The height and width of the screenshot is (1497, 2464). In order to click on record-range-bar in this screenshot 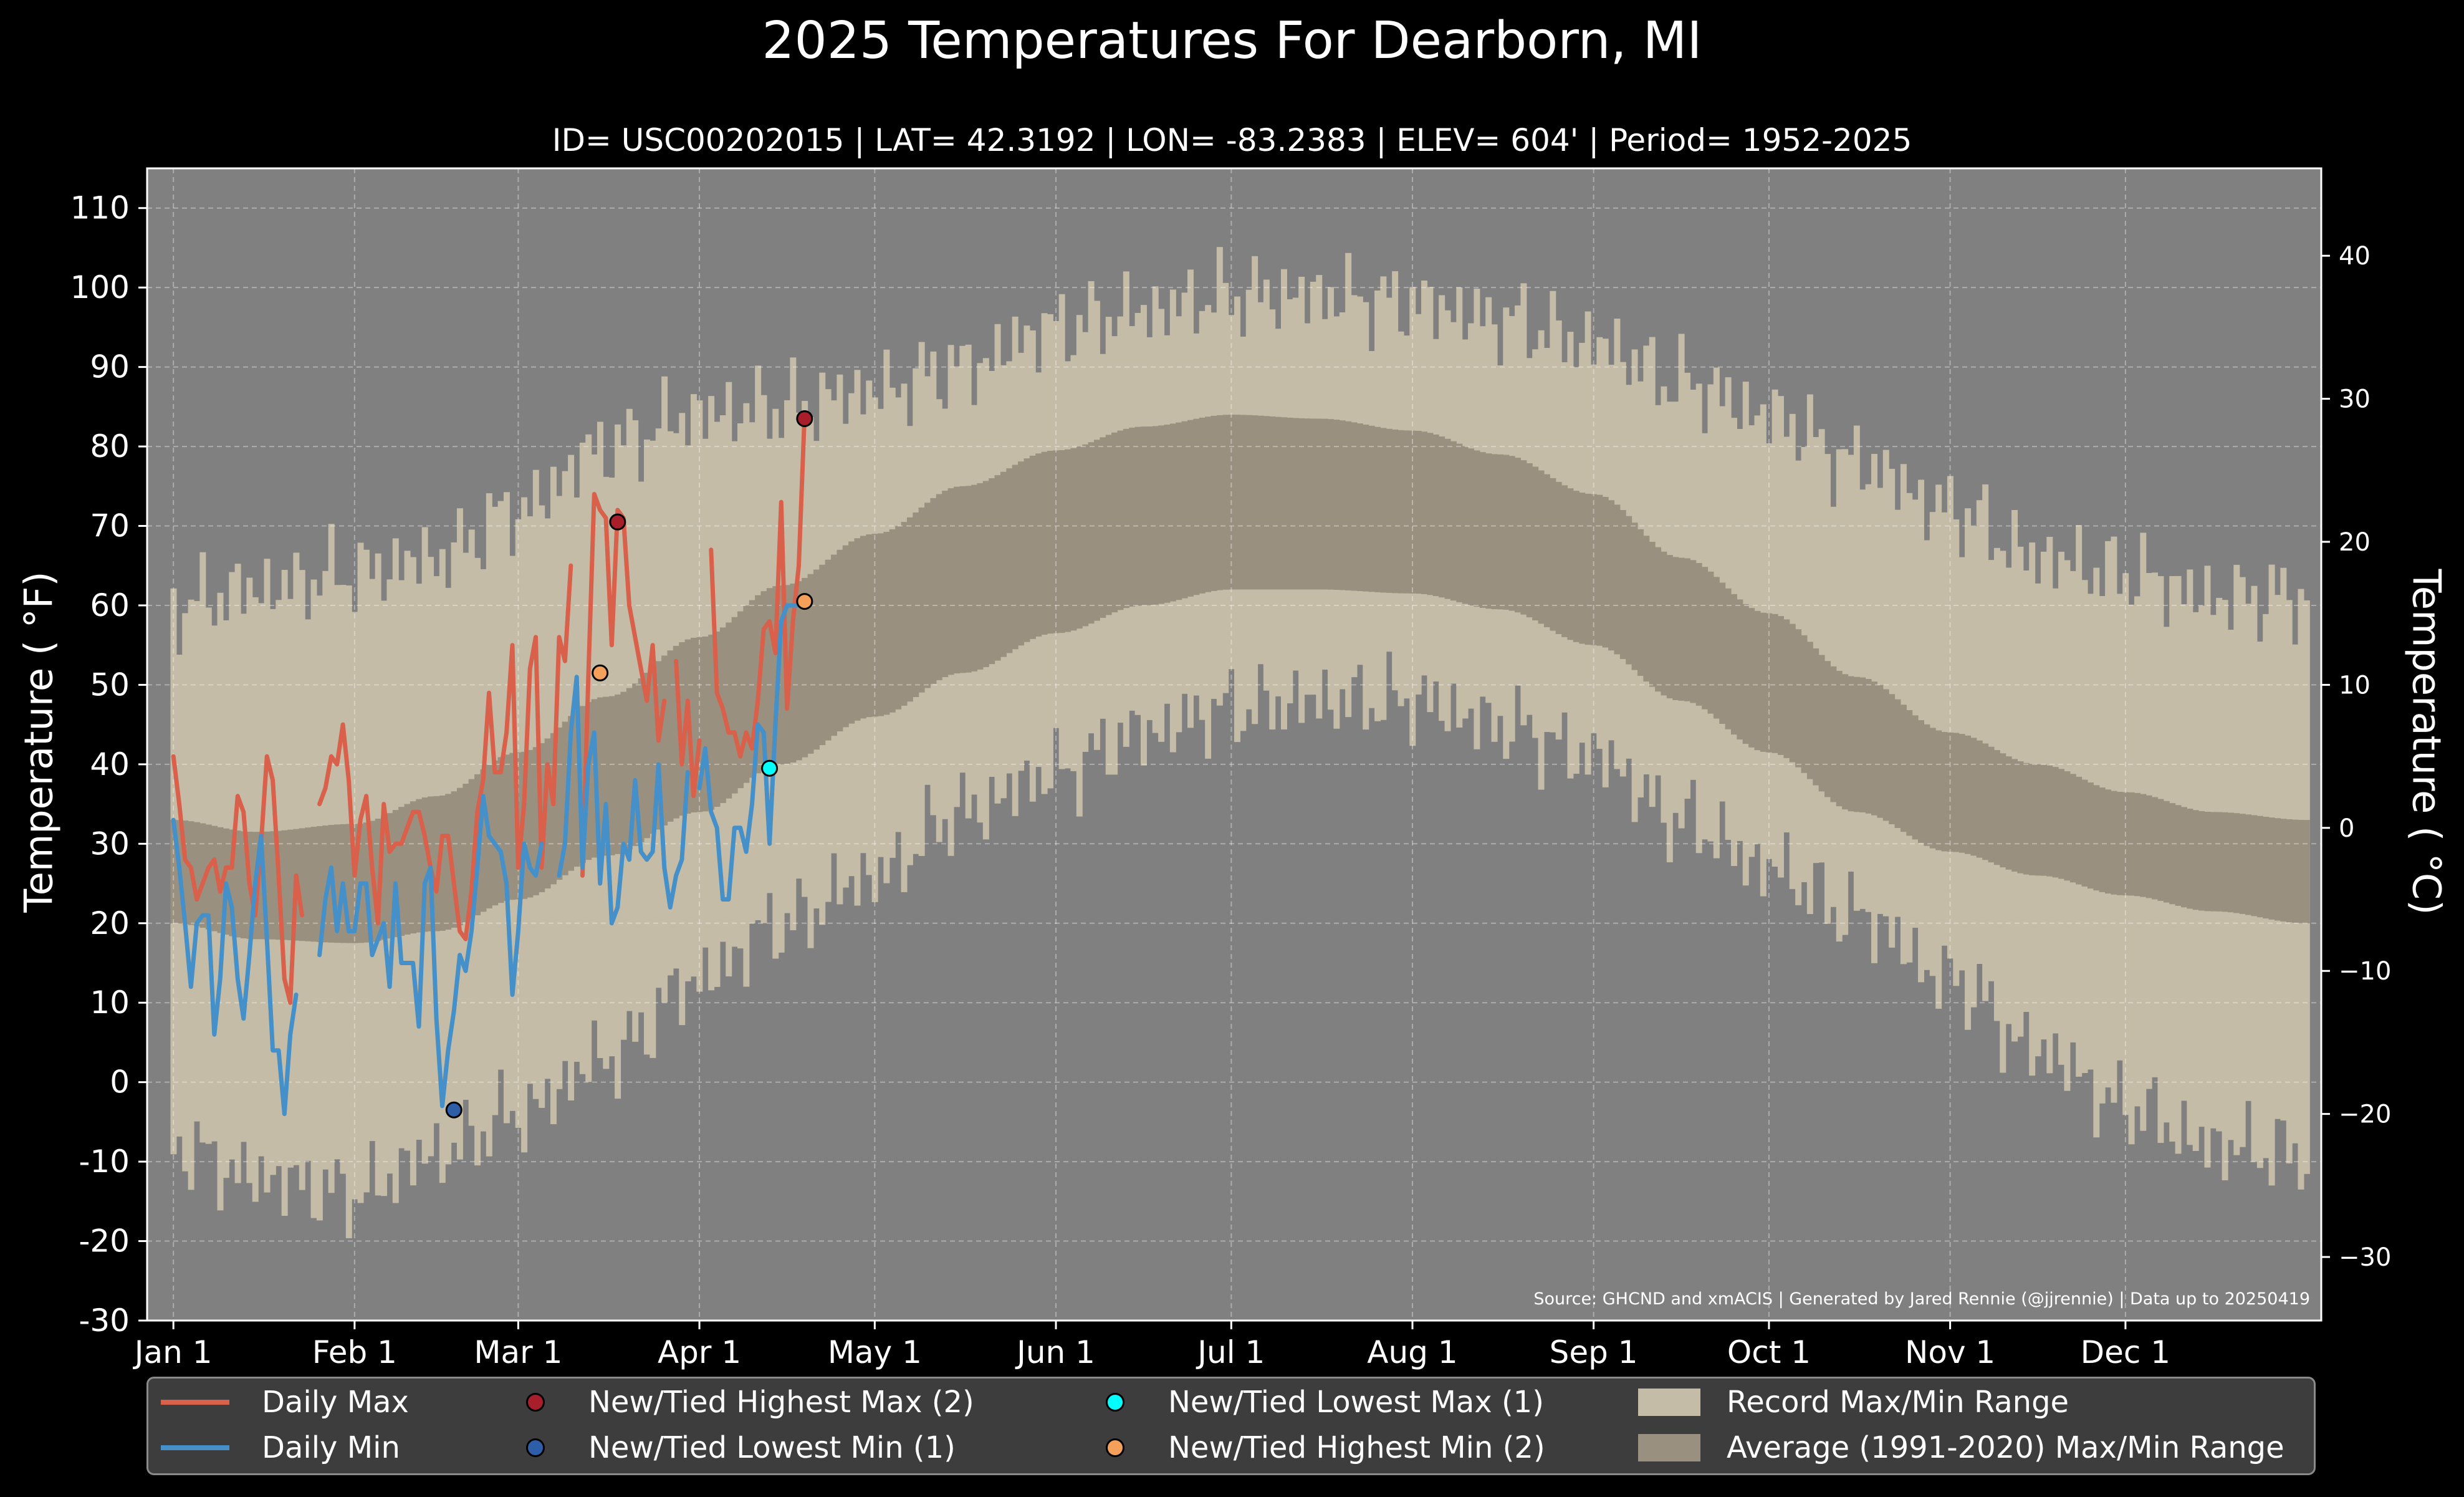, I will do `click(1857, 668)`.